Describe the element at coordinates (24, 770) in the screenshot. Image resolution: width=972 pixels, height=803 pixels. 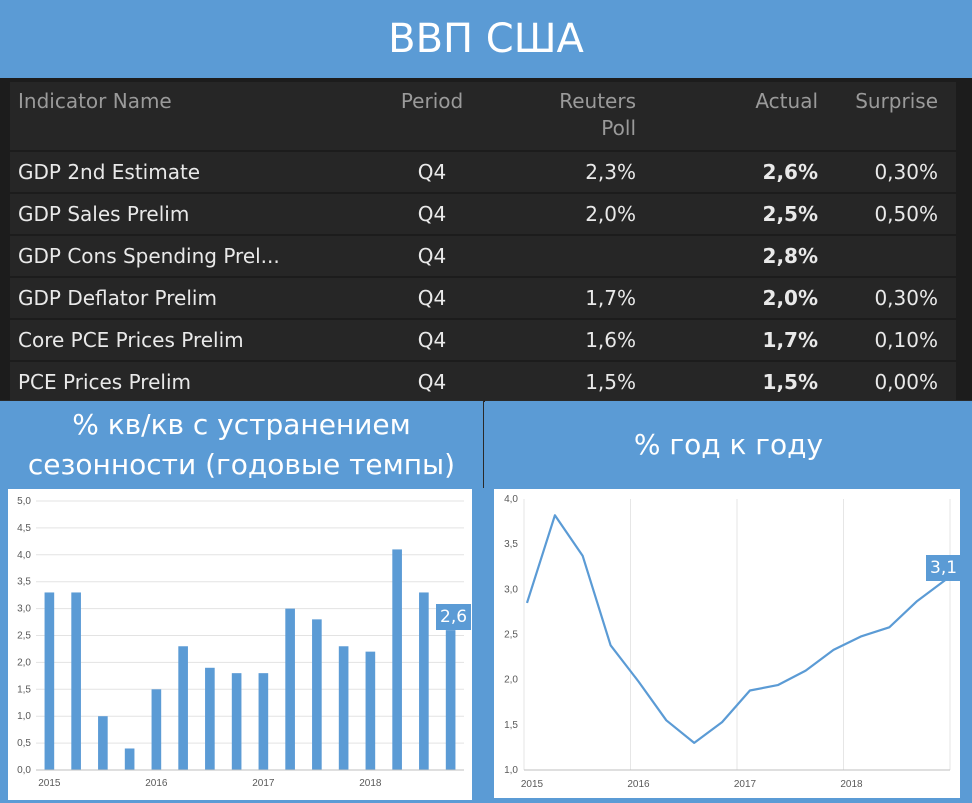
I see `y-tick-label: 0,0` at that location.